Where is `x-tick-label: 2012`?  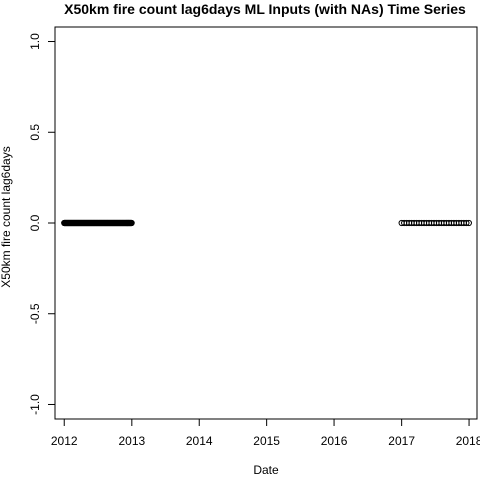
x-tick-label: 2012 is located at coordinates (64, 441).